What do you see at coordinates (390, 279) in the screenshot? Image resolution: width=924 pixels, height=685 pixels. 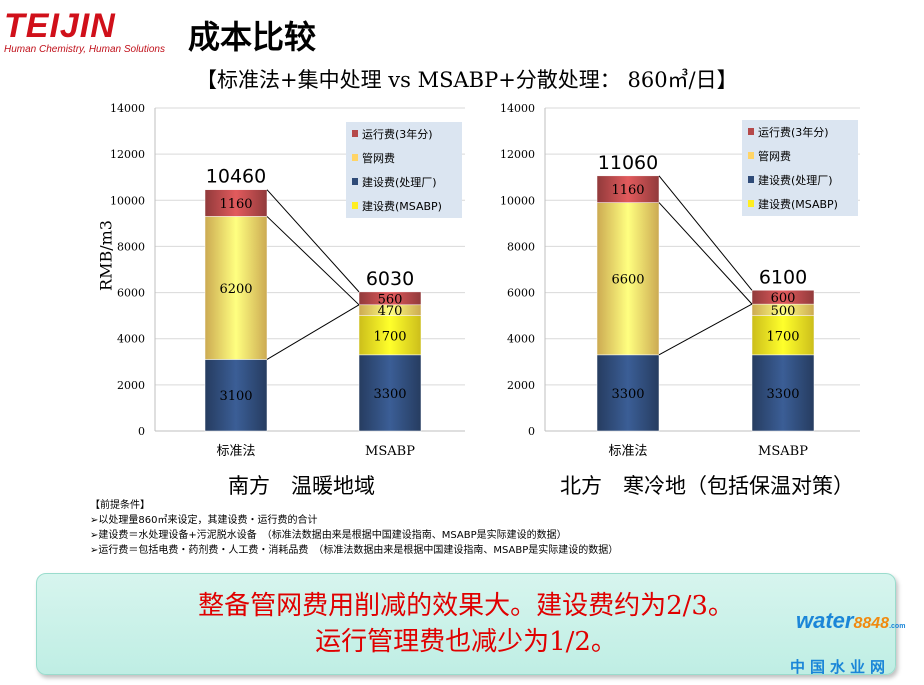 I see `total-label: 6030` at bounding box center [390, 279].